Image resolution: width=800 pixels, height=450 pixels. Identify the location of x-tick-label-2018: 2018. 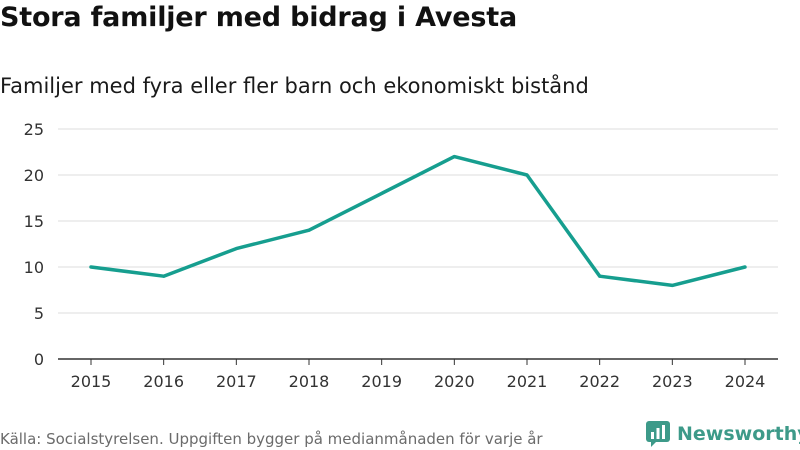
(309, 381).